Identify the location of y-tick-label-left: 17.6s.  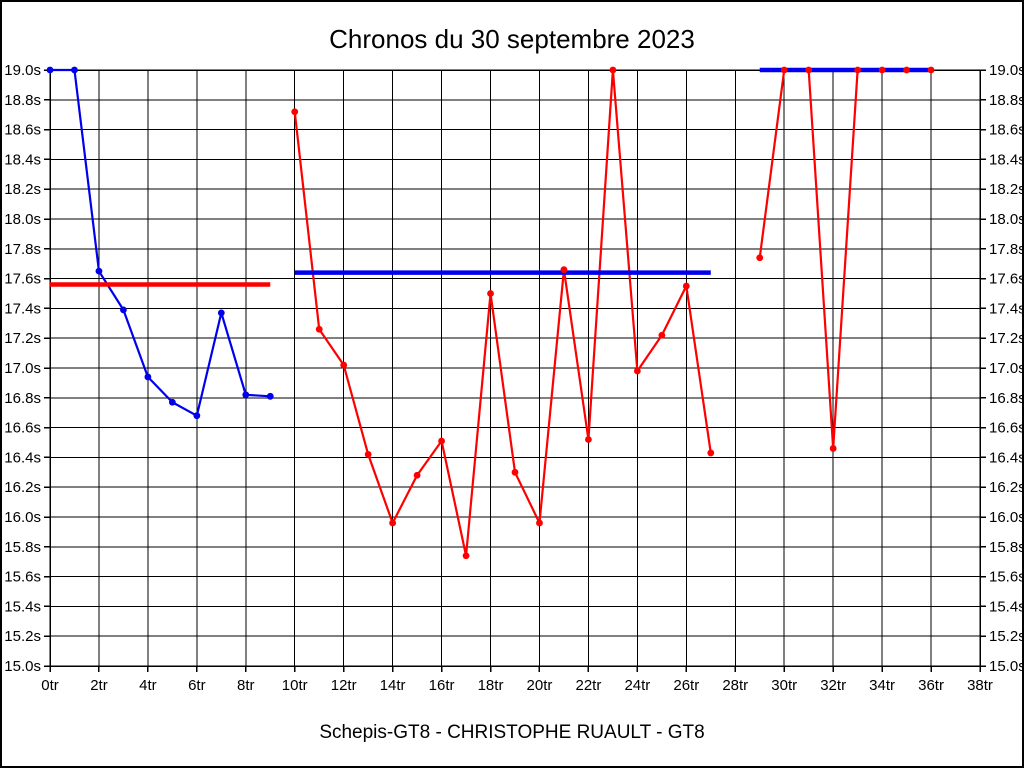
(22, 279).